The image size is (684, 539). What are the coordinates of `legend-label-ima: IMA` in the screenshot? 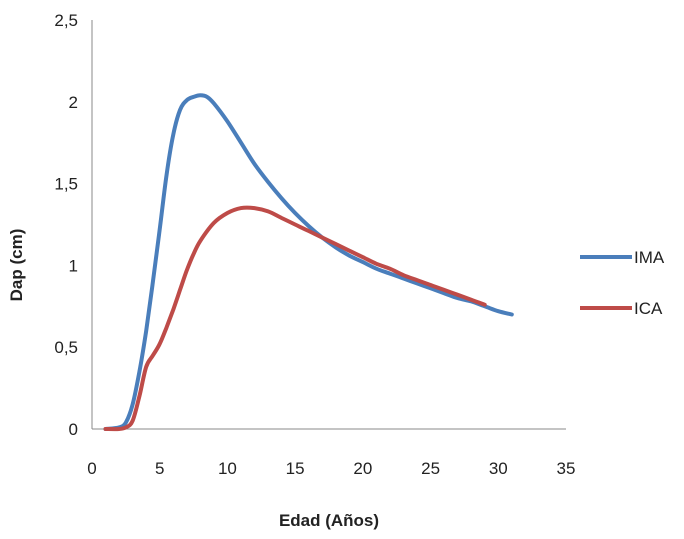 It's located at (649, 257).